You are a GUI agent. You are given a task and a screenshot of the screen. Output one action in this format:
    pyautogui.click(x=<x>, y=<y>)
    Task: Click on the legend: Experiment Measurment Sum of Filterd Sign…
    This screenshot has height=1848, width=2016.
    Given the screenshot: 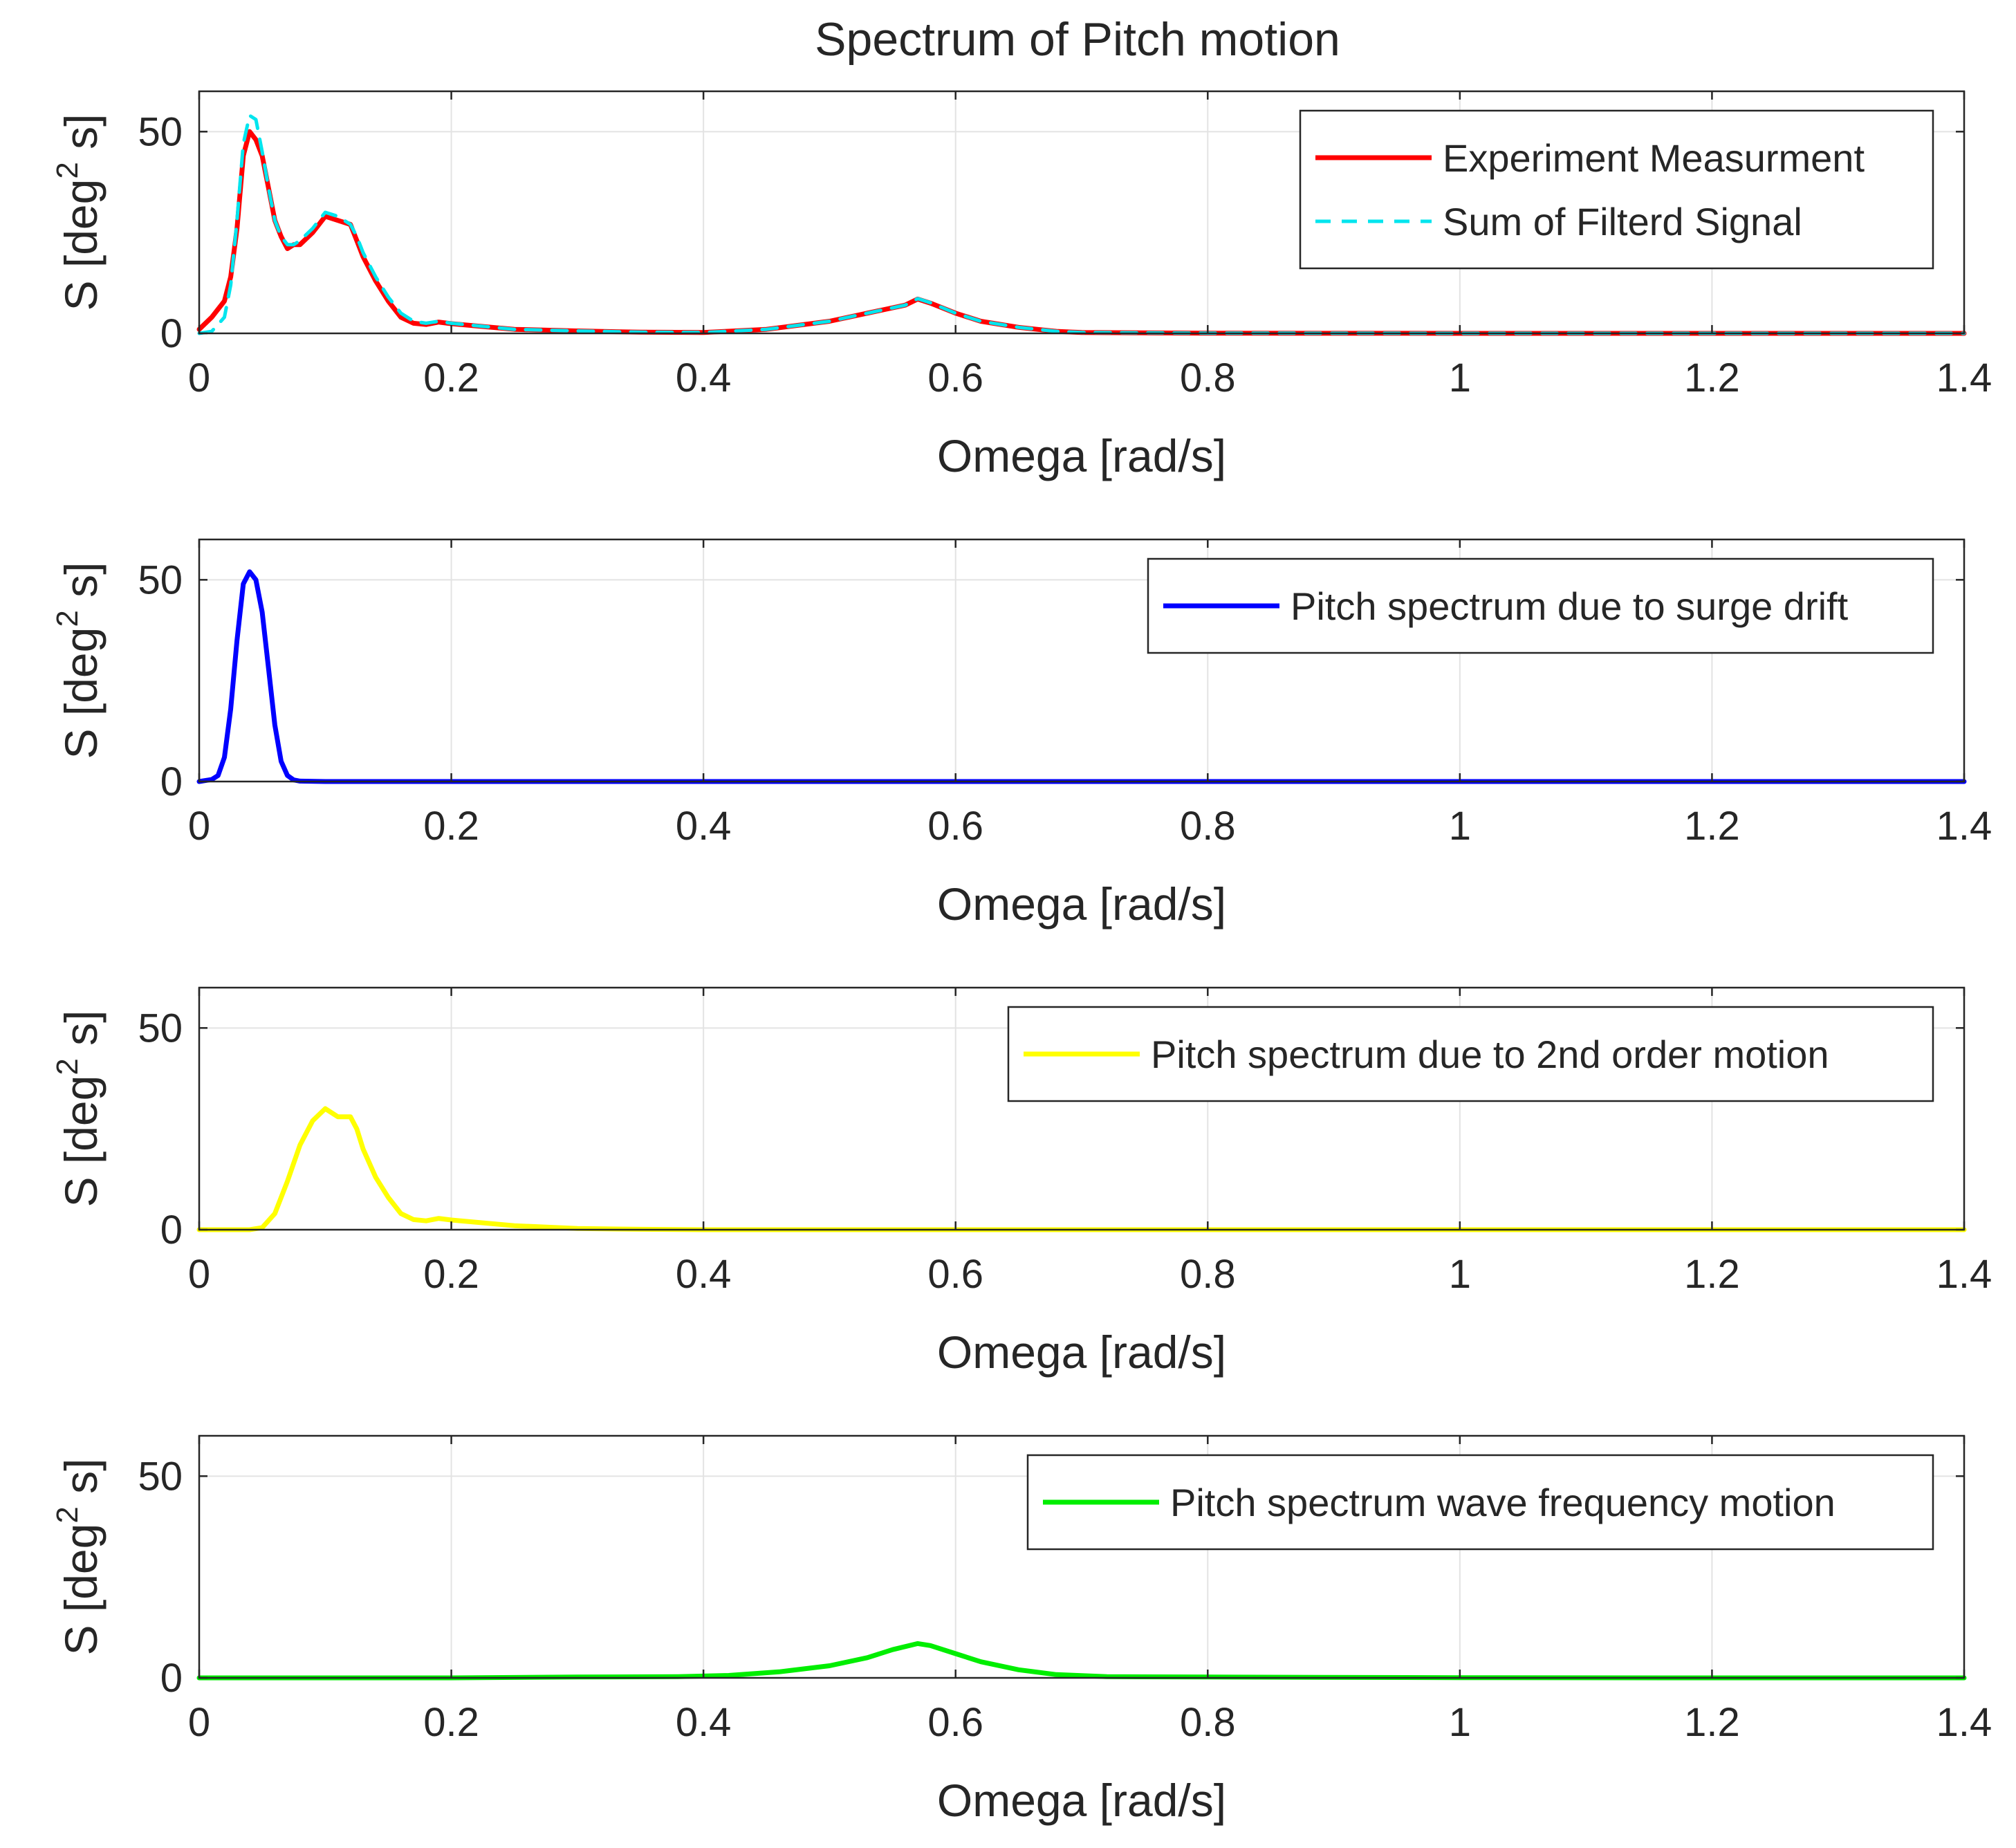 What is the action you would take?
    pyautogui.click(x=1616, y=189)
    